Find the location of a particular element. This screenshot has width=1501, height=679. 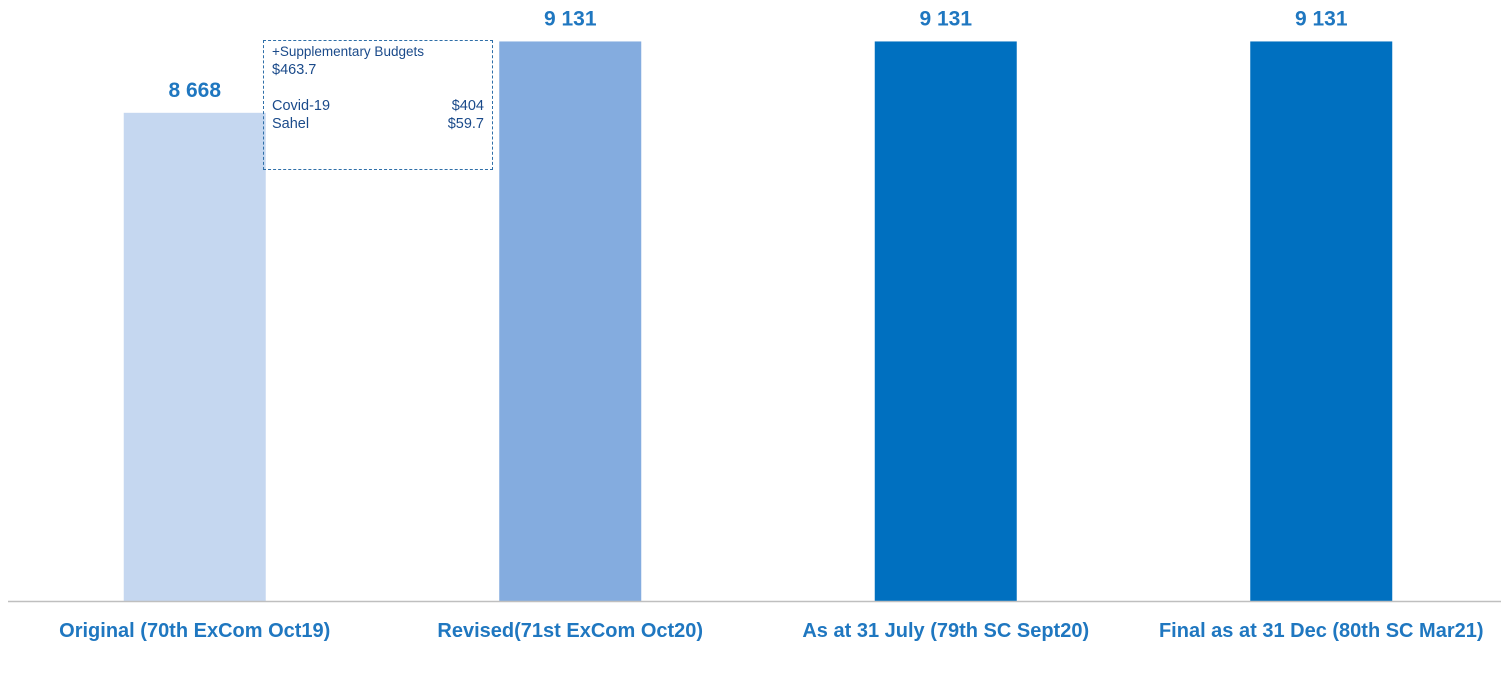

annotation-value: $404 is located at coordinates (467, 106).